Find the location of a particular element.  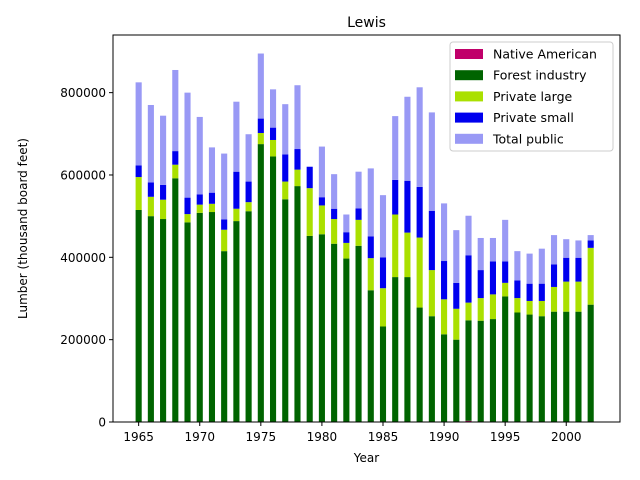

chart-title: Lewis is located at coordinates (366, 23).